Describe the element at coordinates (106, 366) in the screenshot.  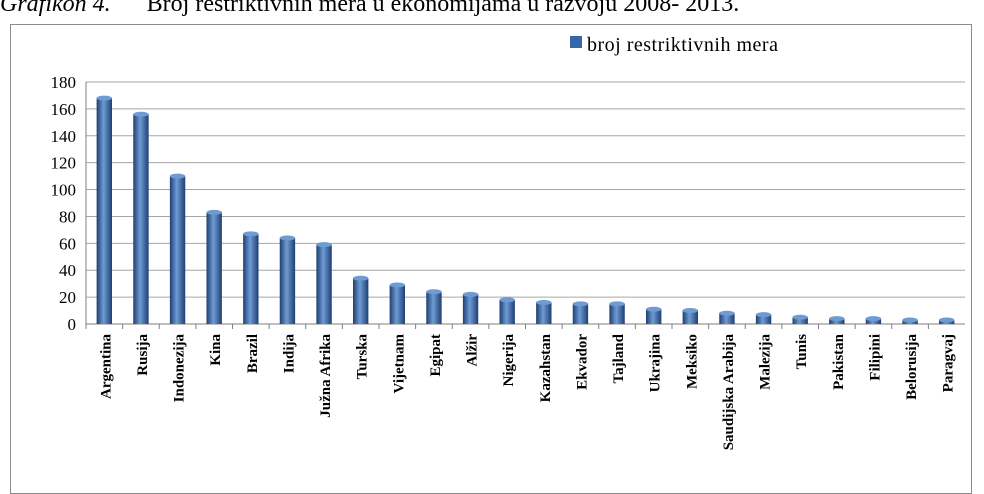
I see `x-tick-label: Argentina` at that location.